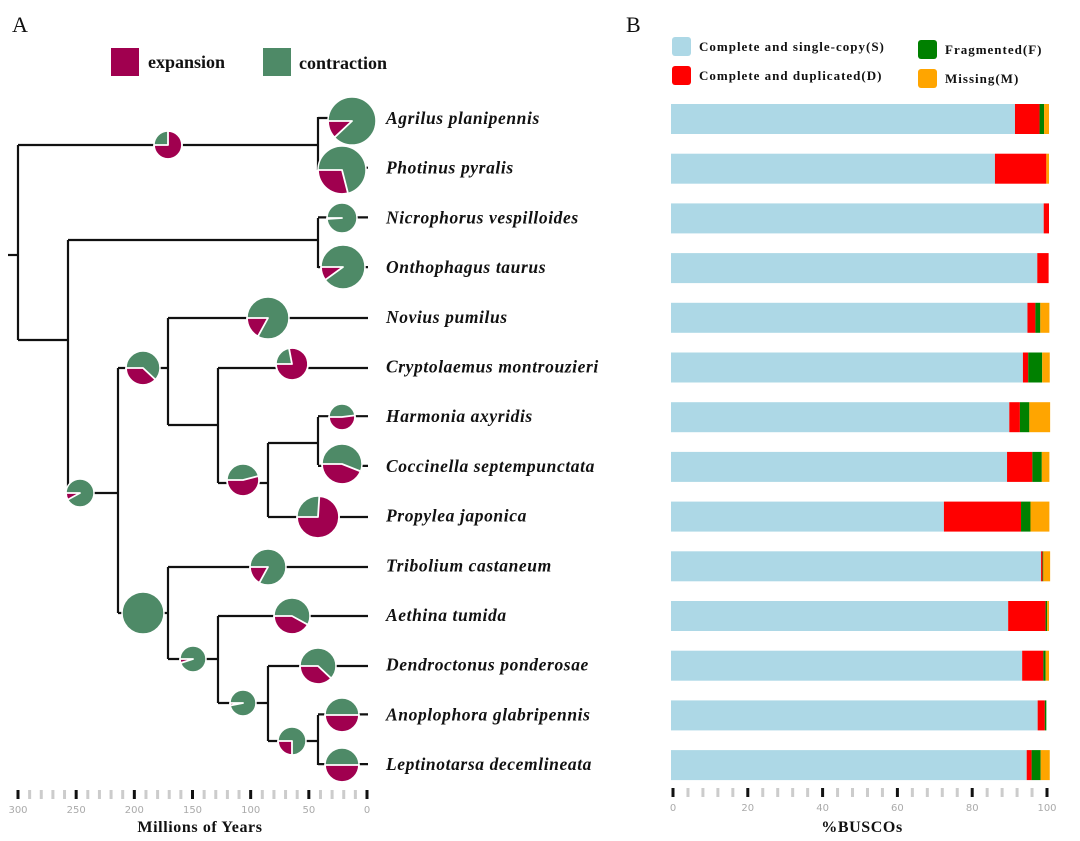 The width and height of the screenshot is (1080, 841). I want to click on busco-axis: 0 20 40 60 80 100, so click(863, 801).